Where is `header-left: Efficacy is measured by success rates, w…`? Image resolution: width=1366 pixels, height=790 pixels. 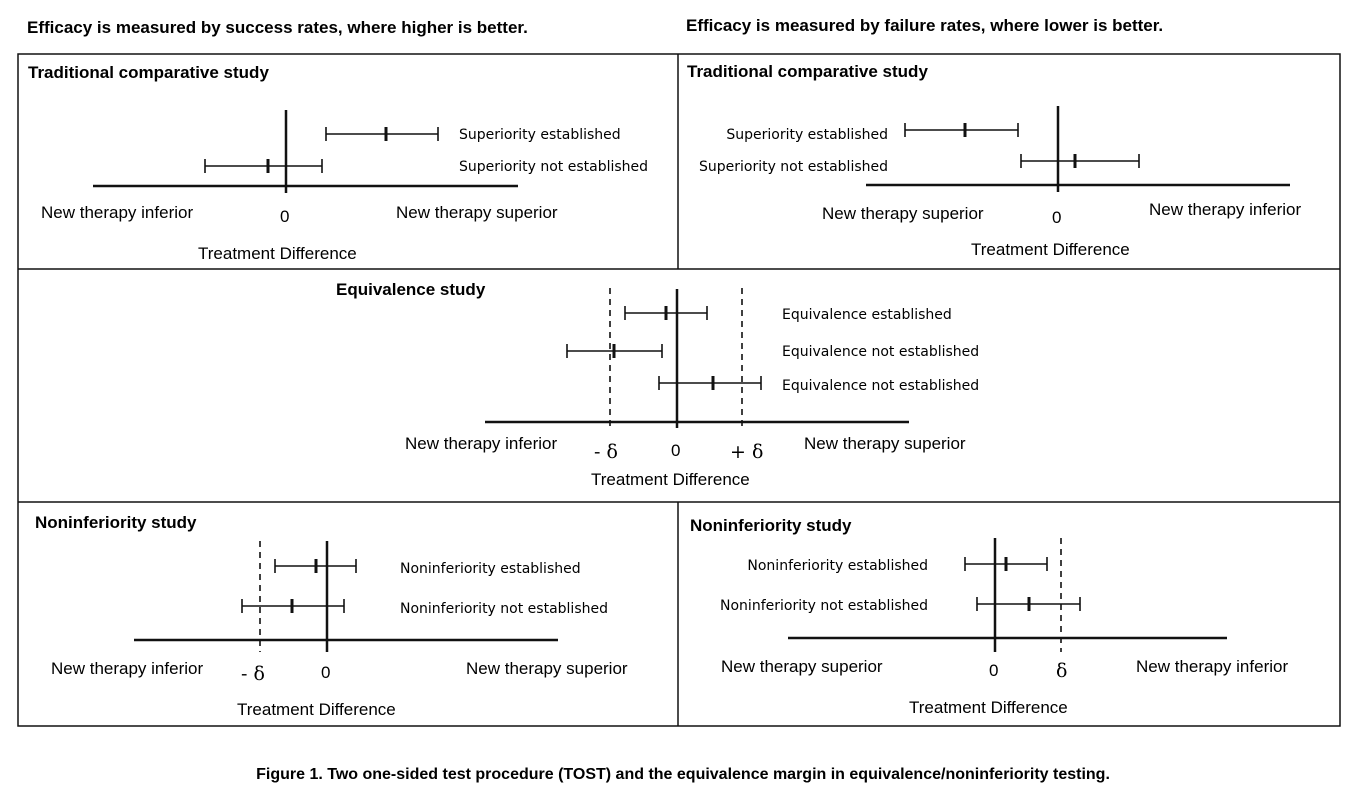 header-left: Efficacy is measured by success rates, w… is located at coordinates (277, 27).